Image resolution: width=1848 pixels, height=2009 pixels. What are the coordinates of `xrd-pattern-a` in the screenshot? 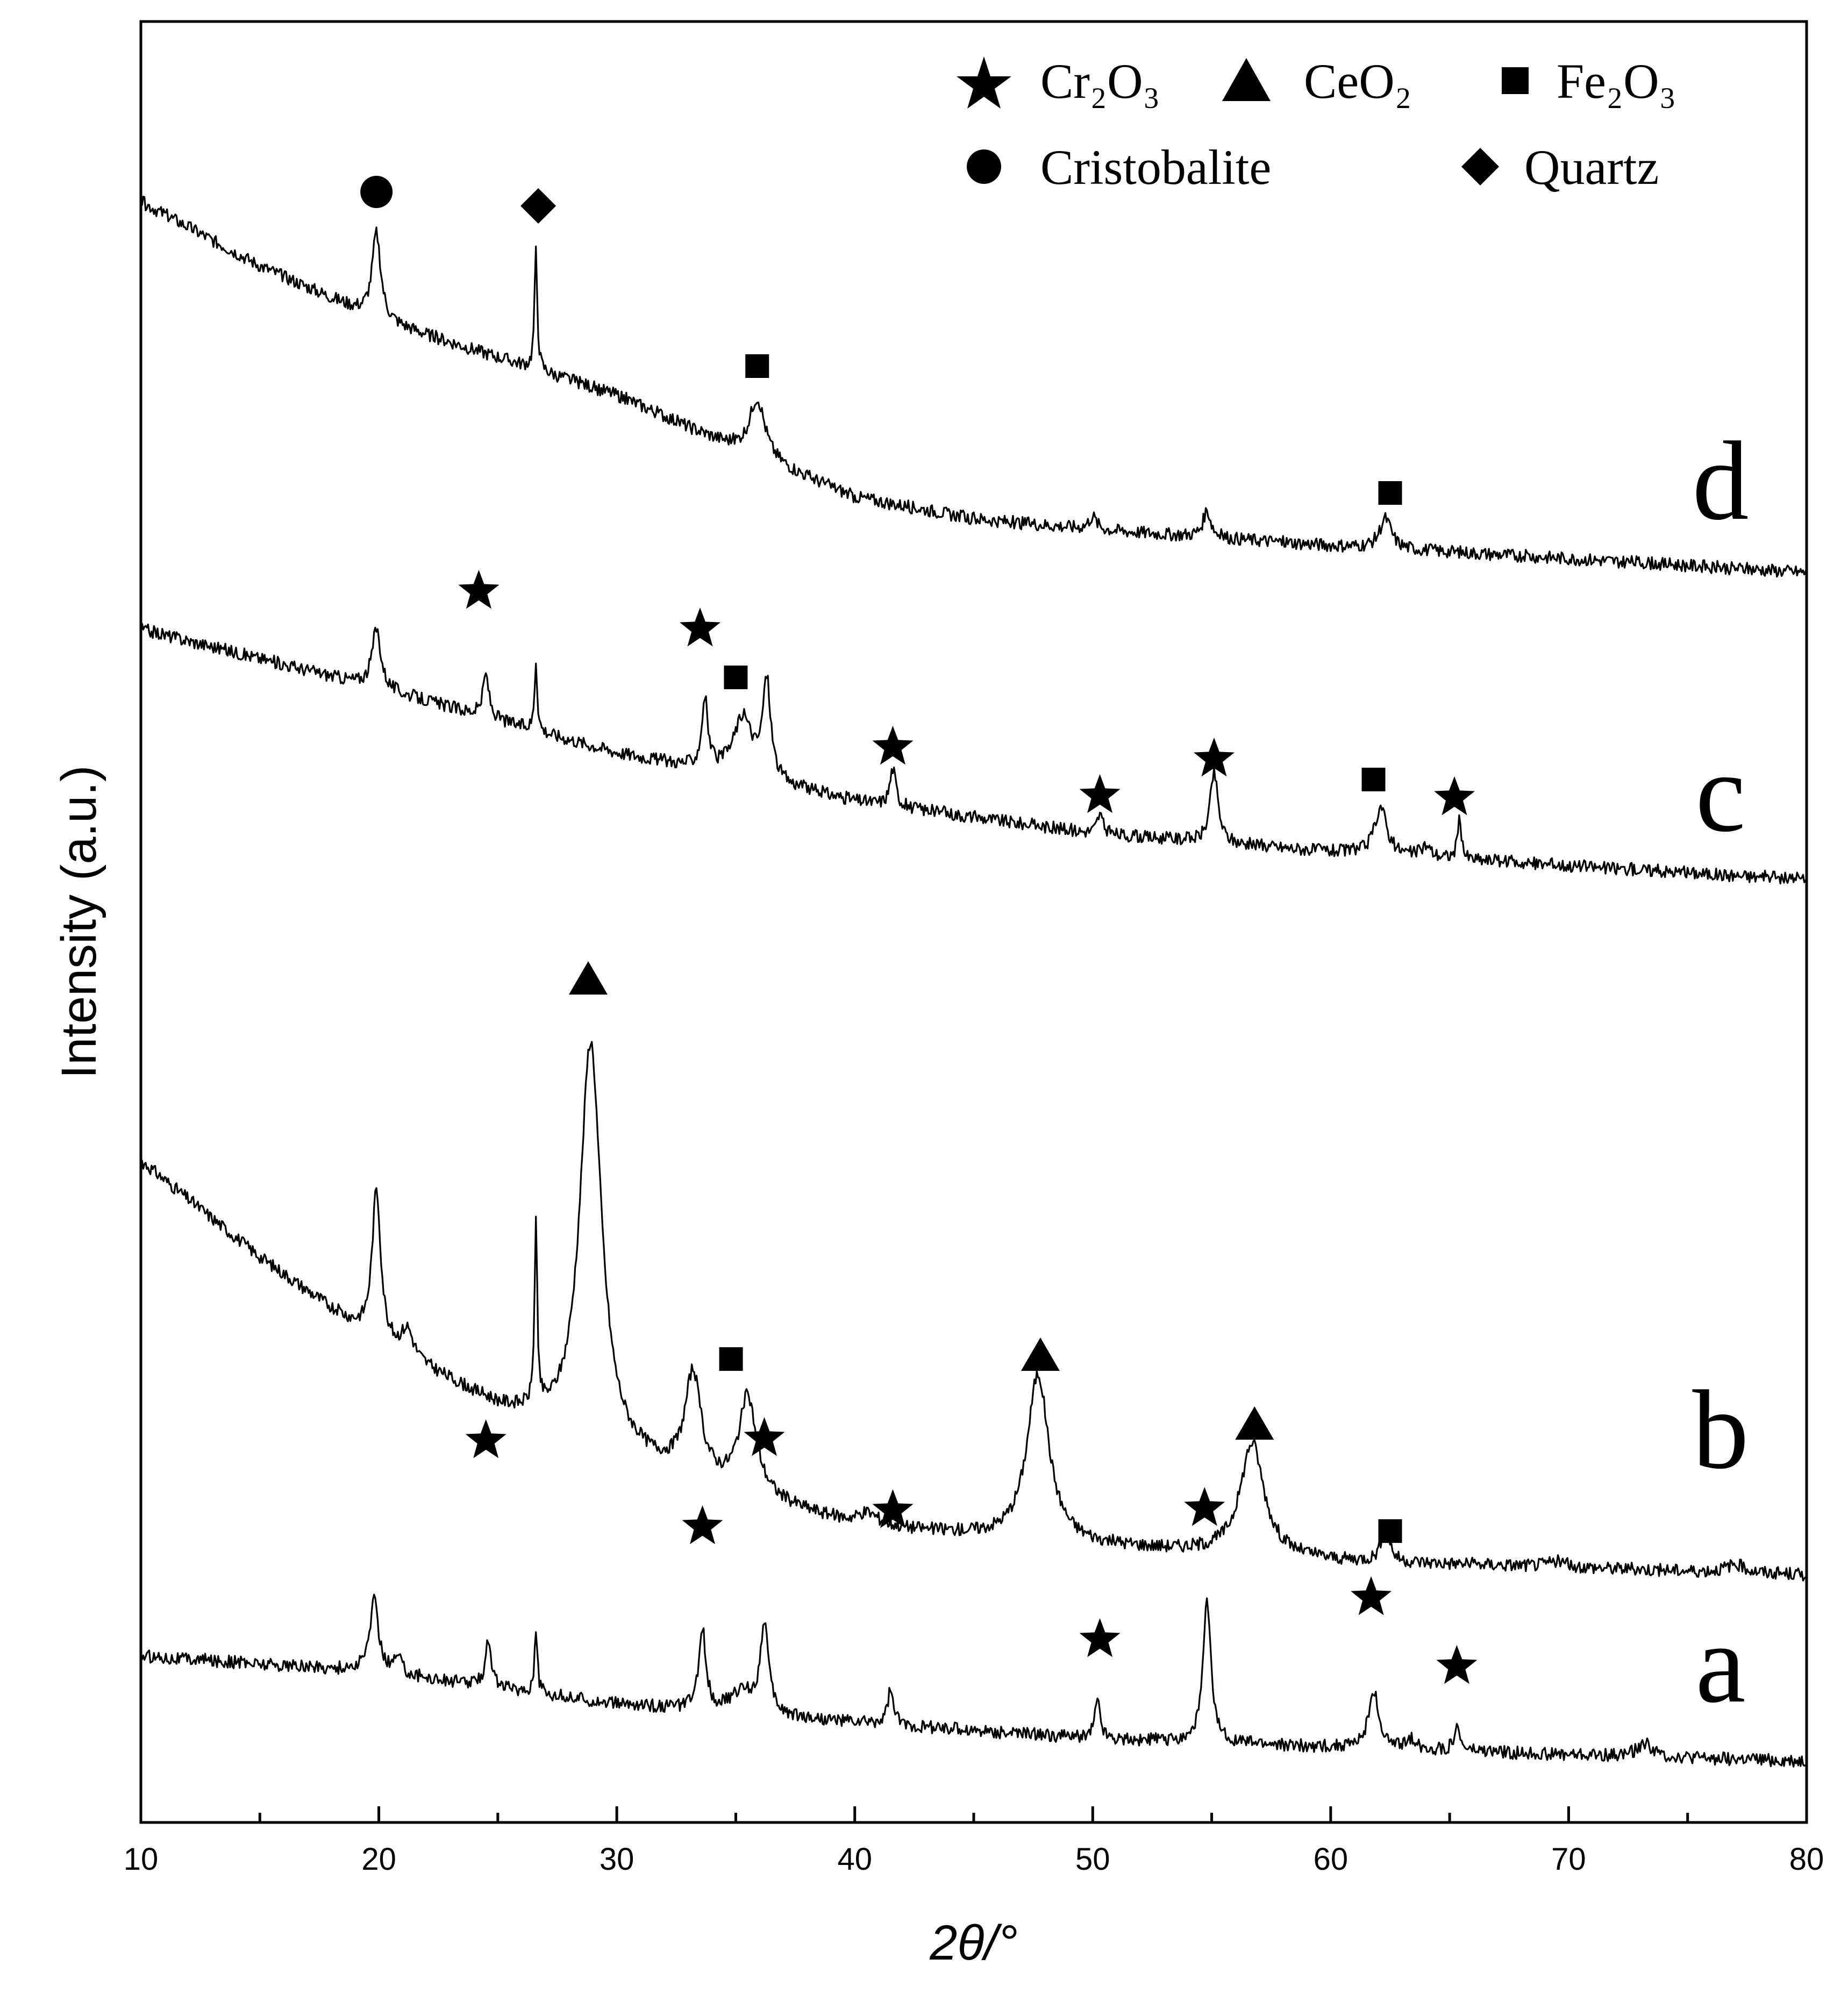 It's located at (974, 1681).